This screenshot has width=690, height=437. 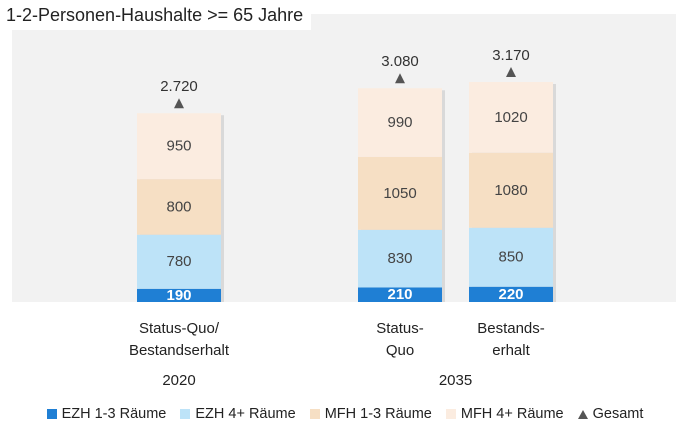 I want to click on legend-item: MFH 1-3 Räume, so click(x=370, y=414).